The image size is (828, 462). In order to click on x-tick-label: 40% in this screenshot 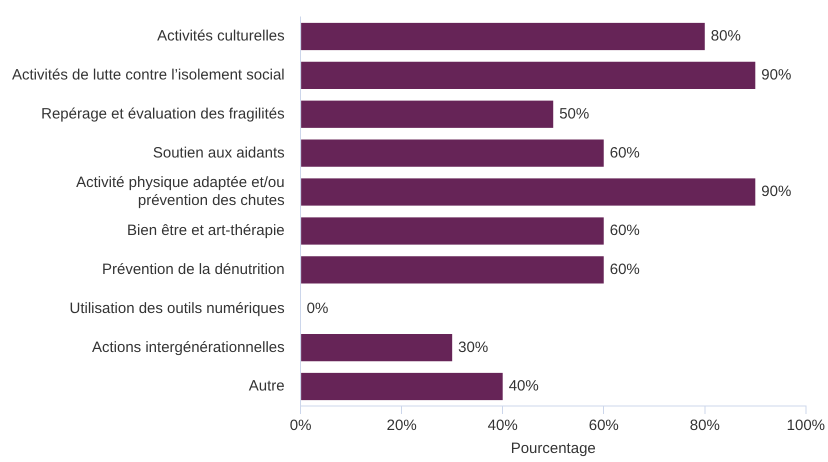, I will do `click(503, 425)`.